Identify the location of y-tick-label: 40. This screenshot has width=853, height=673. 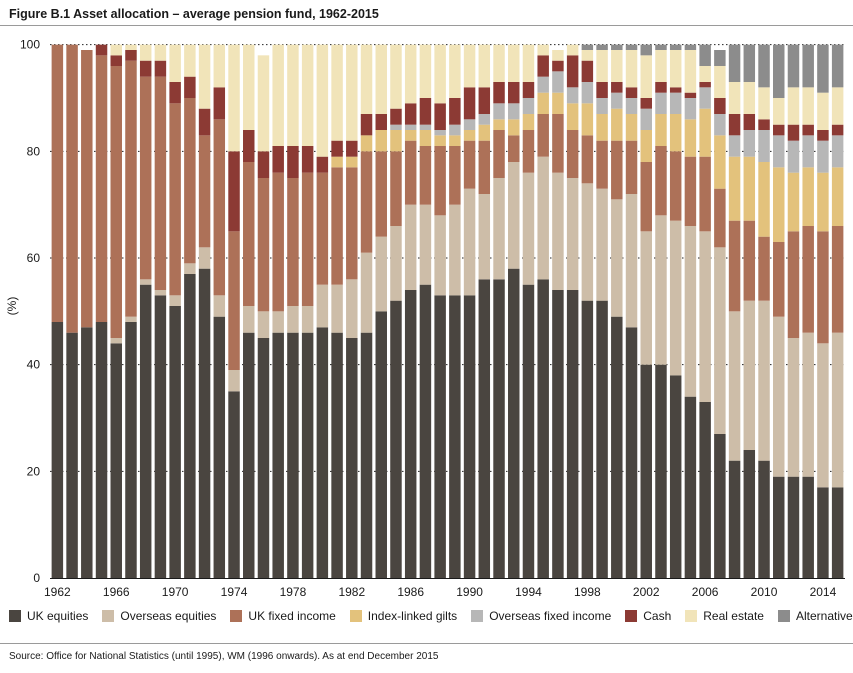
(34, 365).